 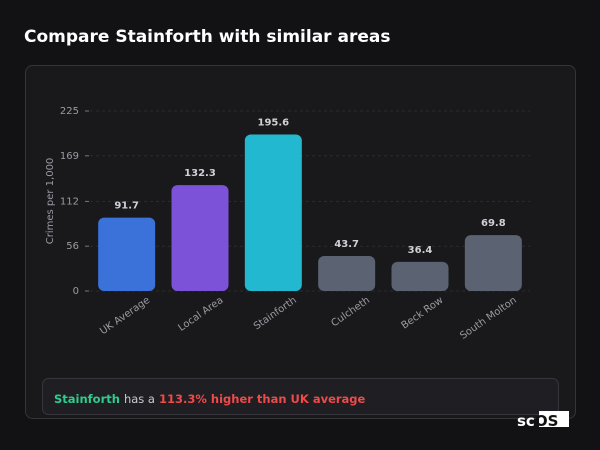 What do you see at coordinates (493, 223) in the screenshot?
I see `value-label: 69.8` at bounding box center [493, 223].